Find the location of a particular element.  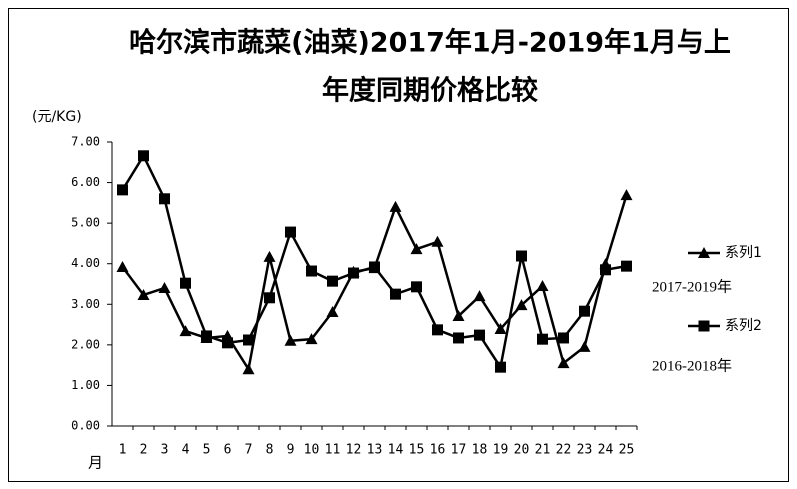

y-tick-label: 7.00 is located at coordinates (85, 142).